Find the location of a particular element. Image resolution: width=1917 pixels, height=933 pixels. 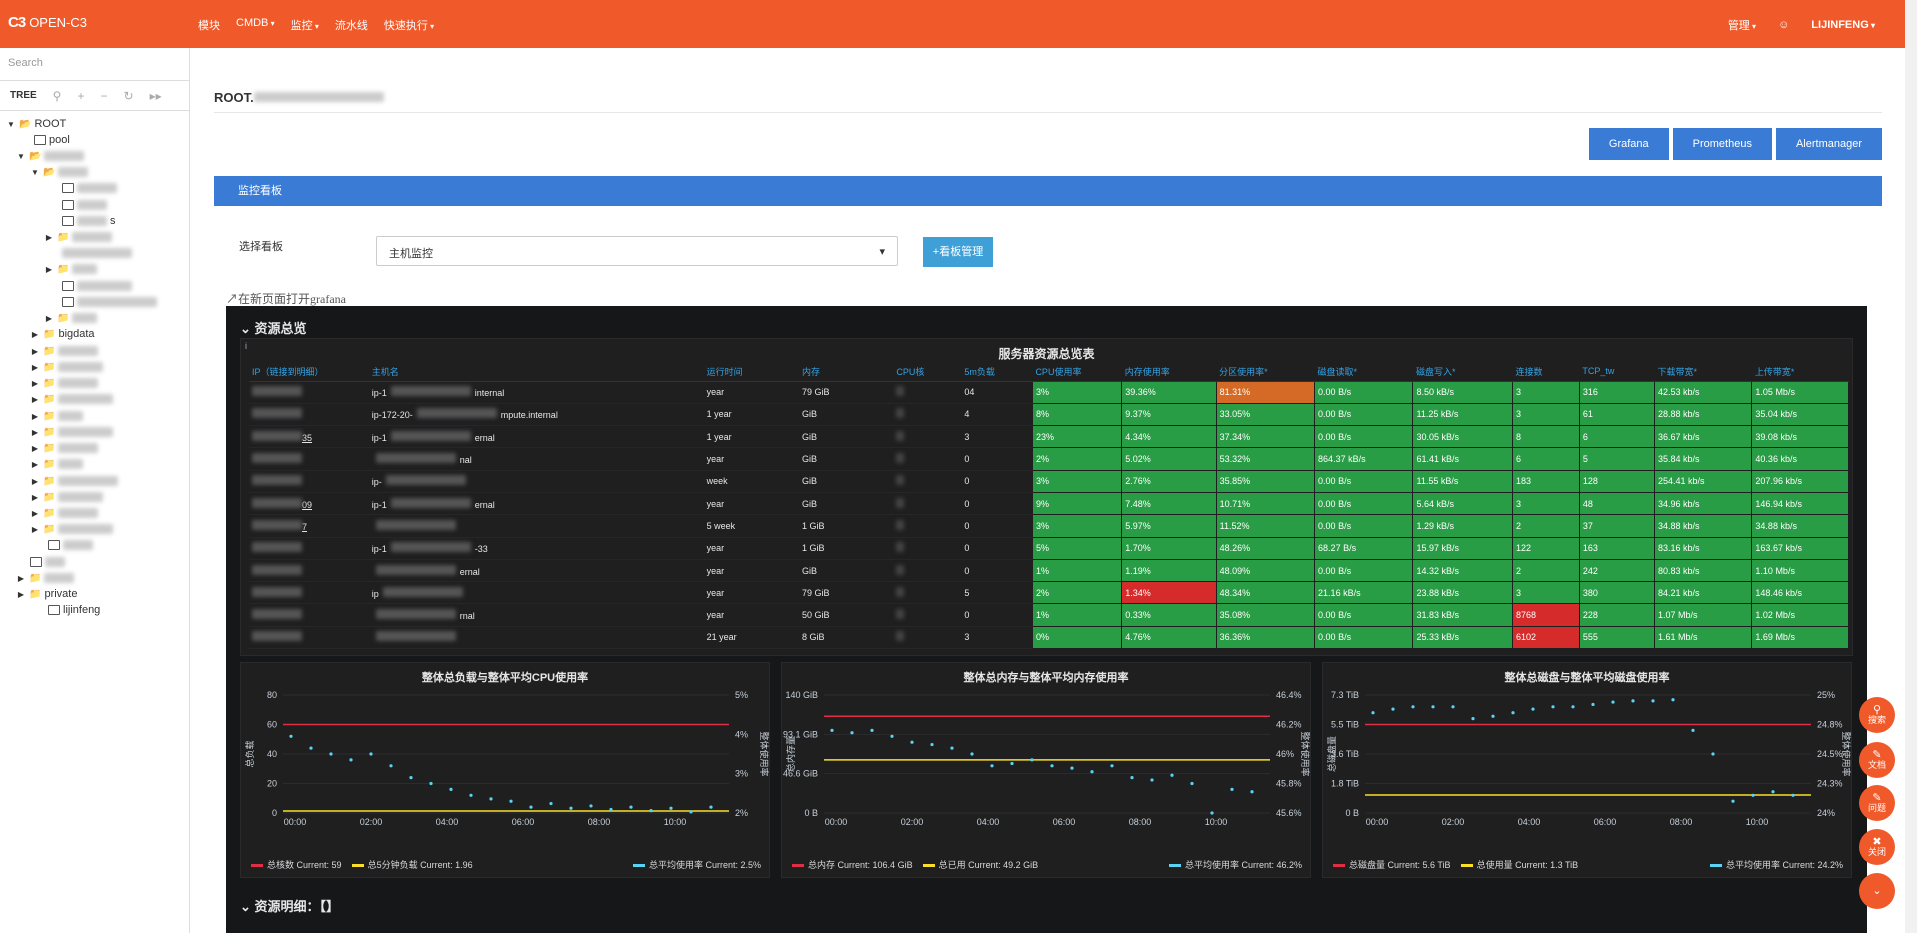

table-cell: 35 is located at coordinates (309, 437).